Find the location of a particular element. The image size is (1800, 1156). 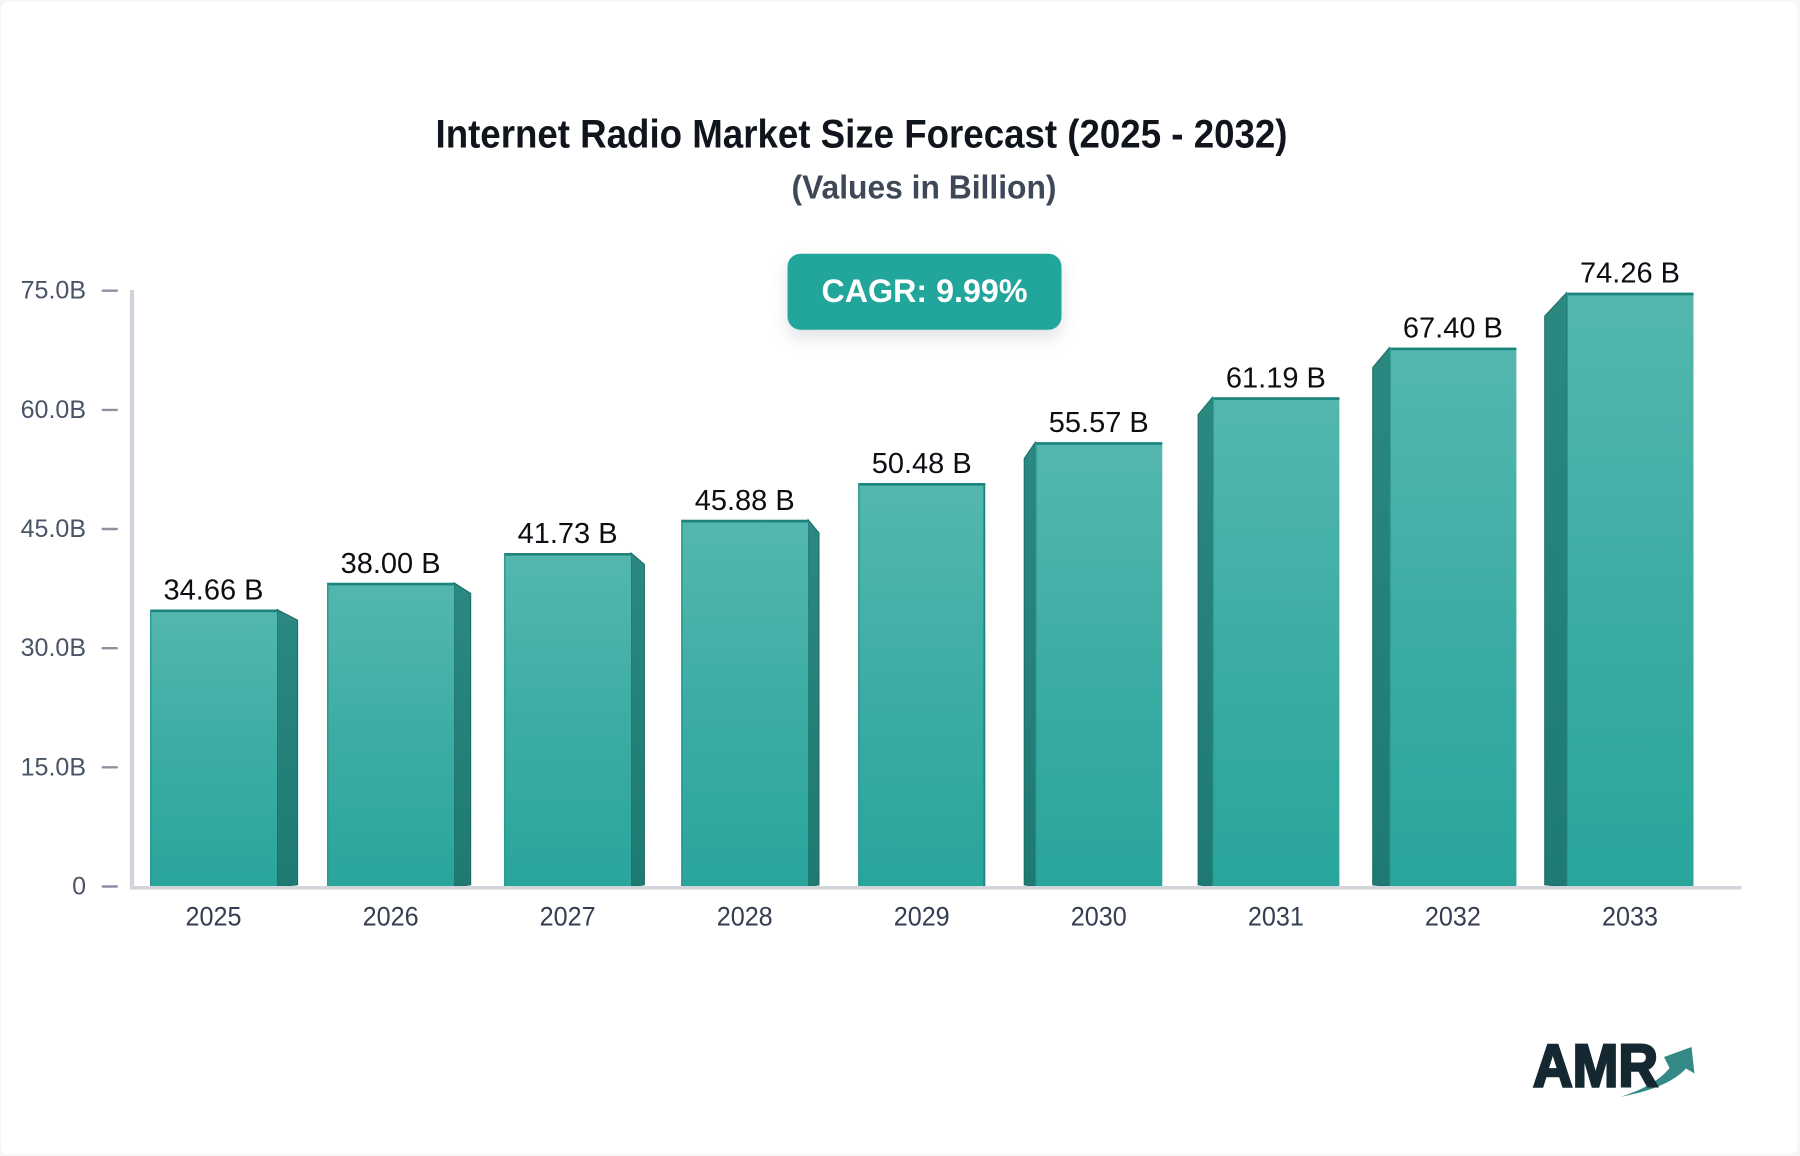

svg-text: 0 is located at coordinates (79, 887).